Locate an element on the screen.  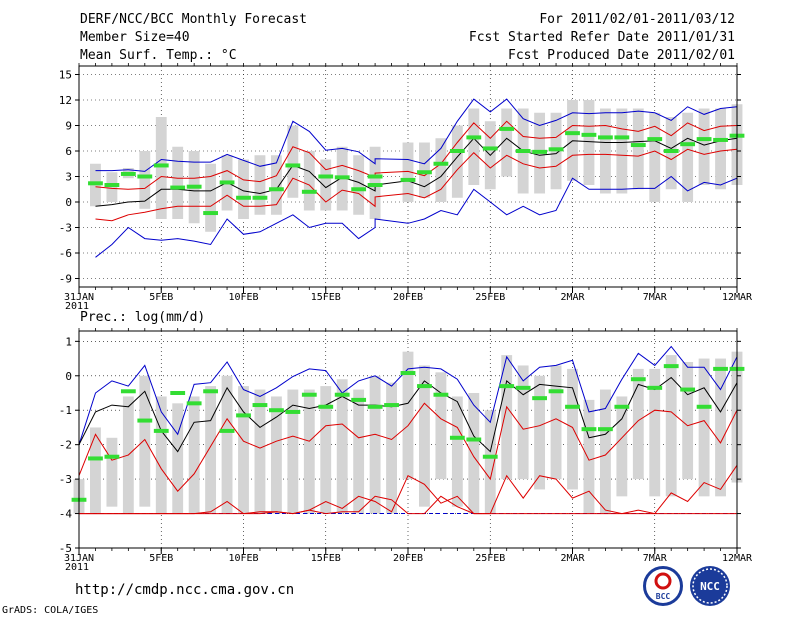
y-tick-label: 9 is located at coordinates (68, 126).